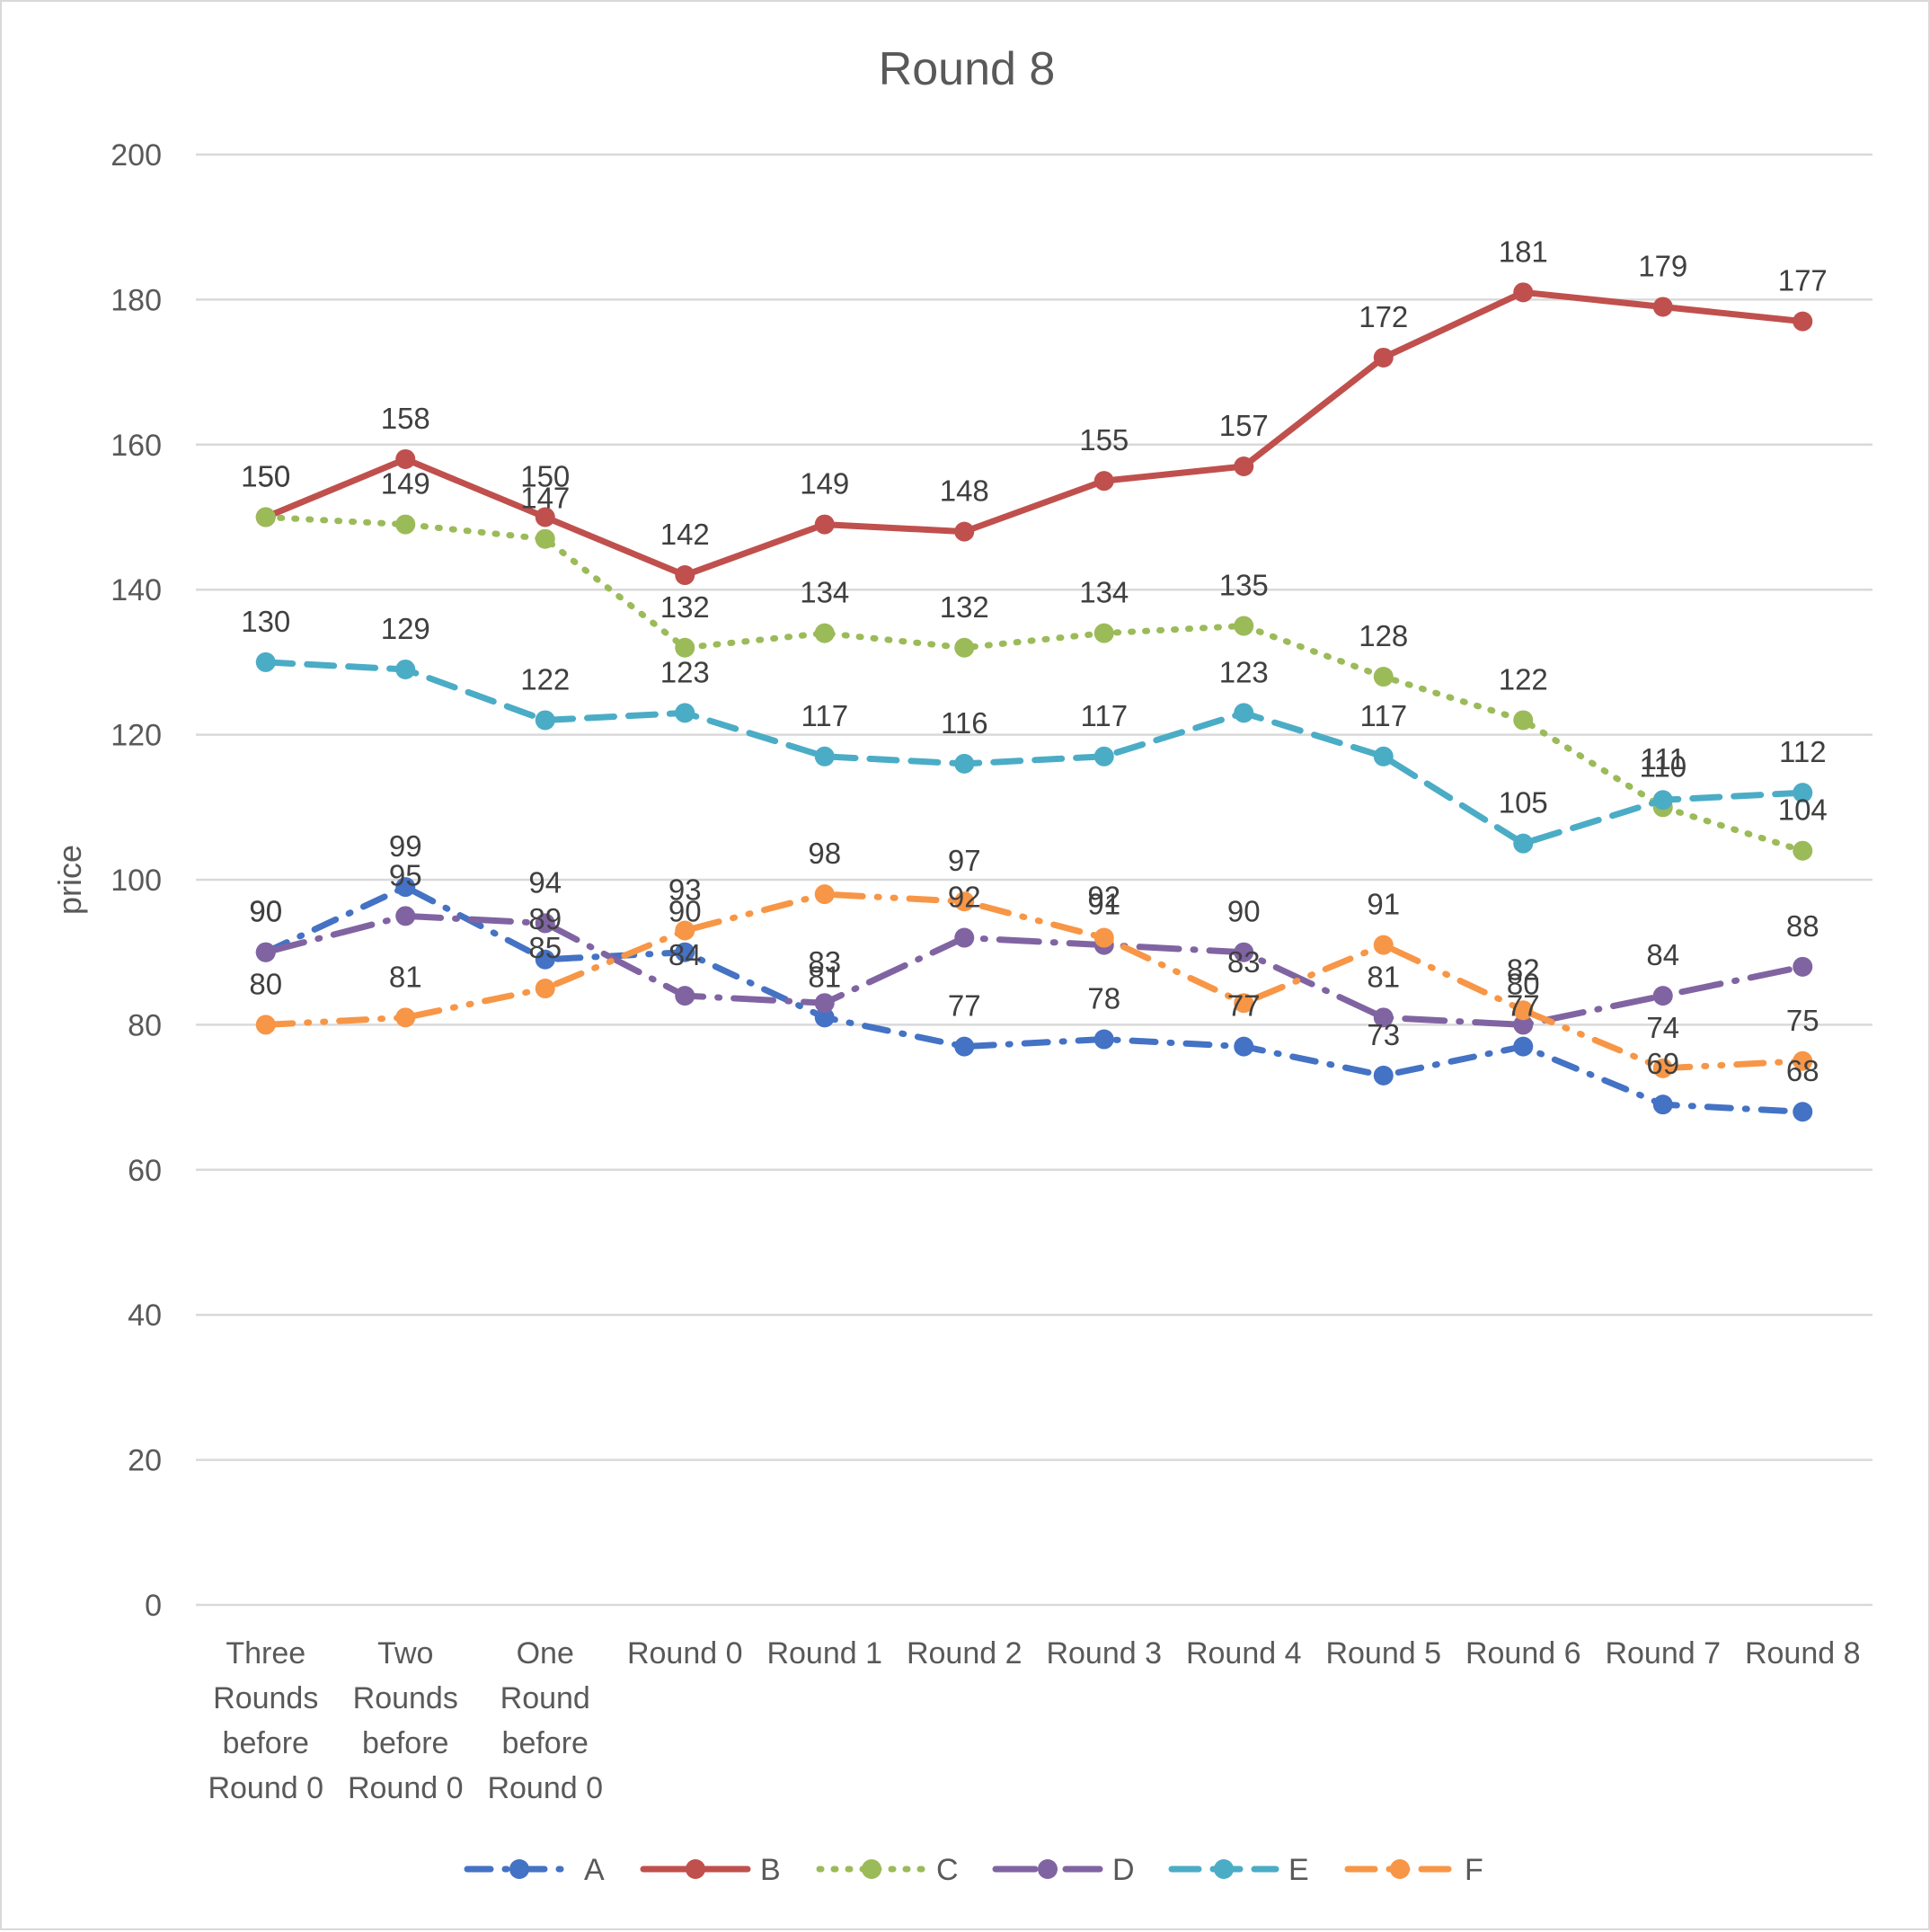  I want to click on x-tick-label-line: Round 7, so click(1663, 1653).